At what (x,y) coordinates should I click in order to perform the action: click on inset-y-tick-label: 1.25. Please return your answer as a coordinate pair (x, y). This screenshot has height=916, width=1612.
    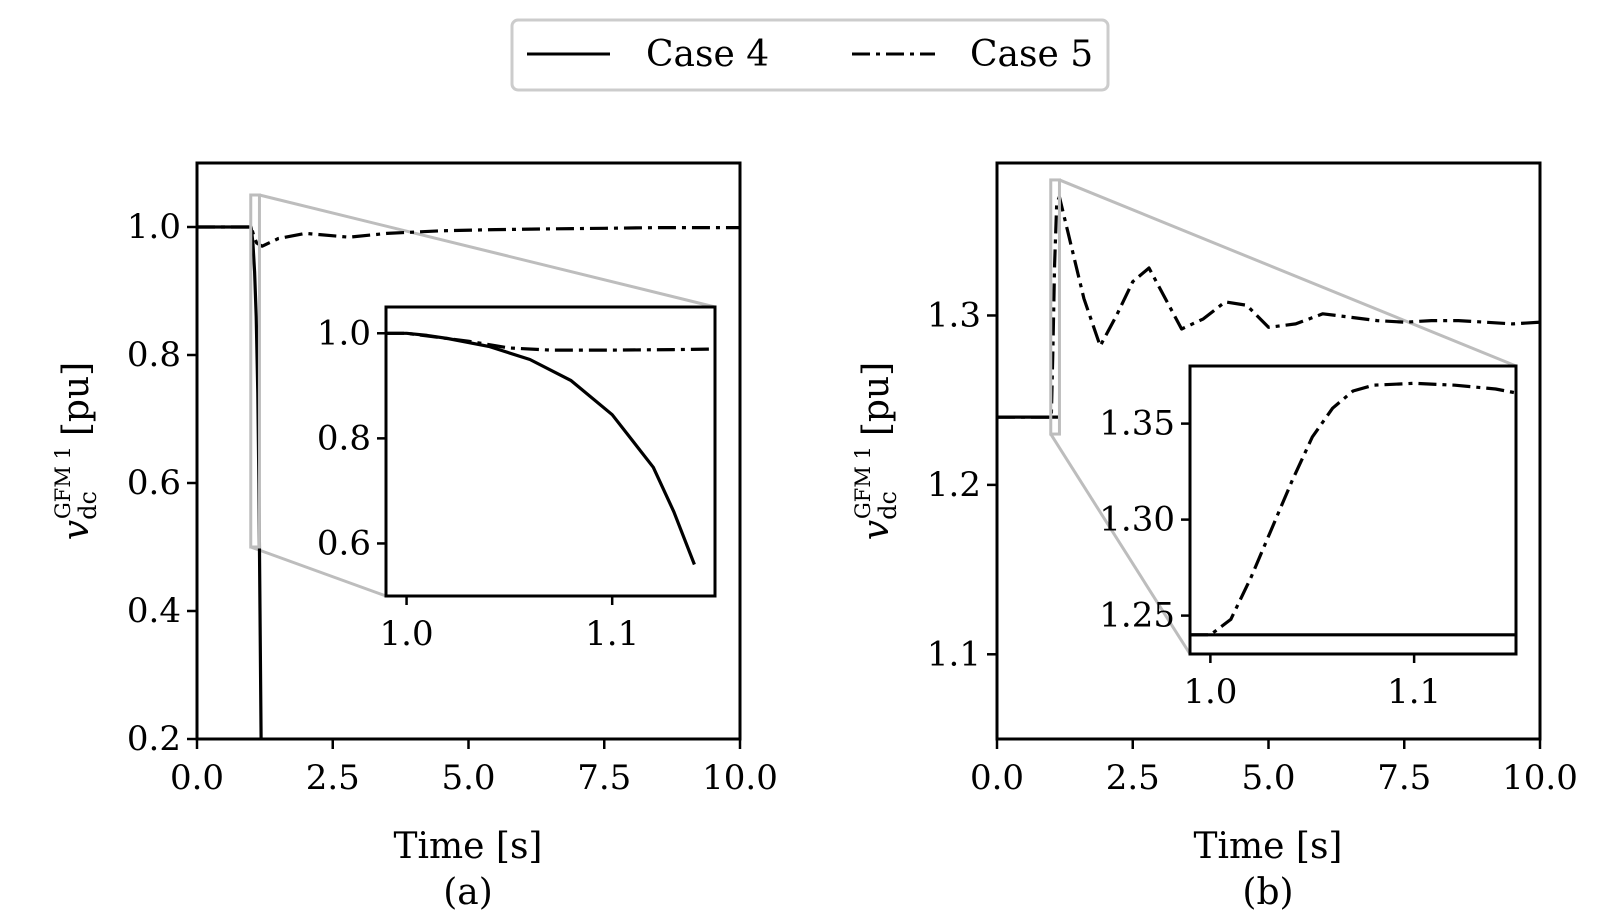
    Looking at the image, I should click on (1137, 616).